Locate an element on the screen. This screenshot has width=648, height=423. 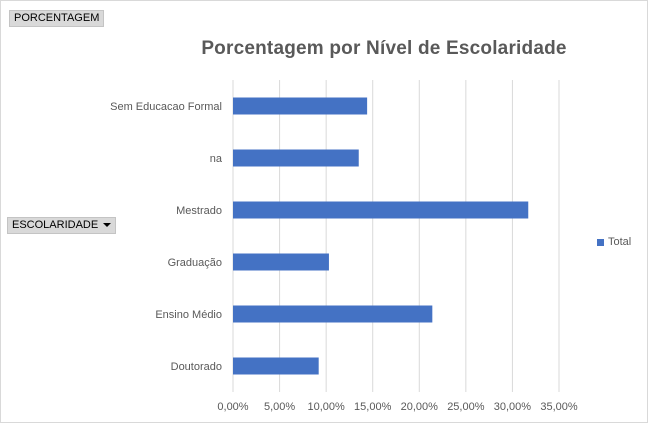
axis-field-filter-button: ESCOLARIDADE is located at coordinates (62, 225).